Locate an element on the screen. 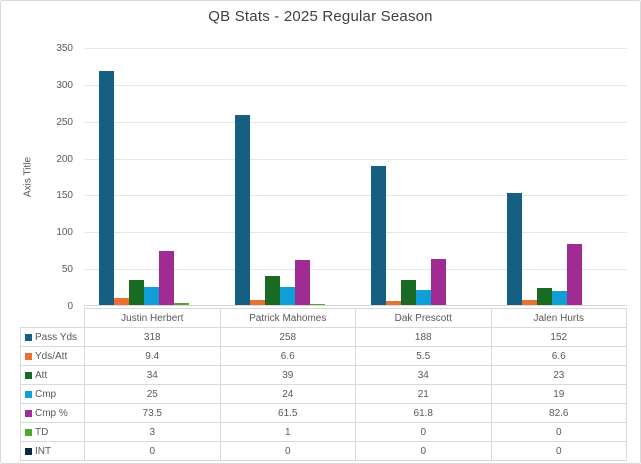  value-cmp-justin-herbert: 25 is located at coordinates (152, 394).